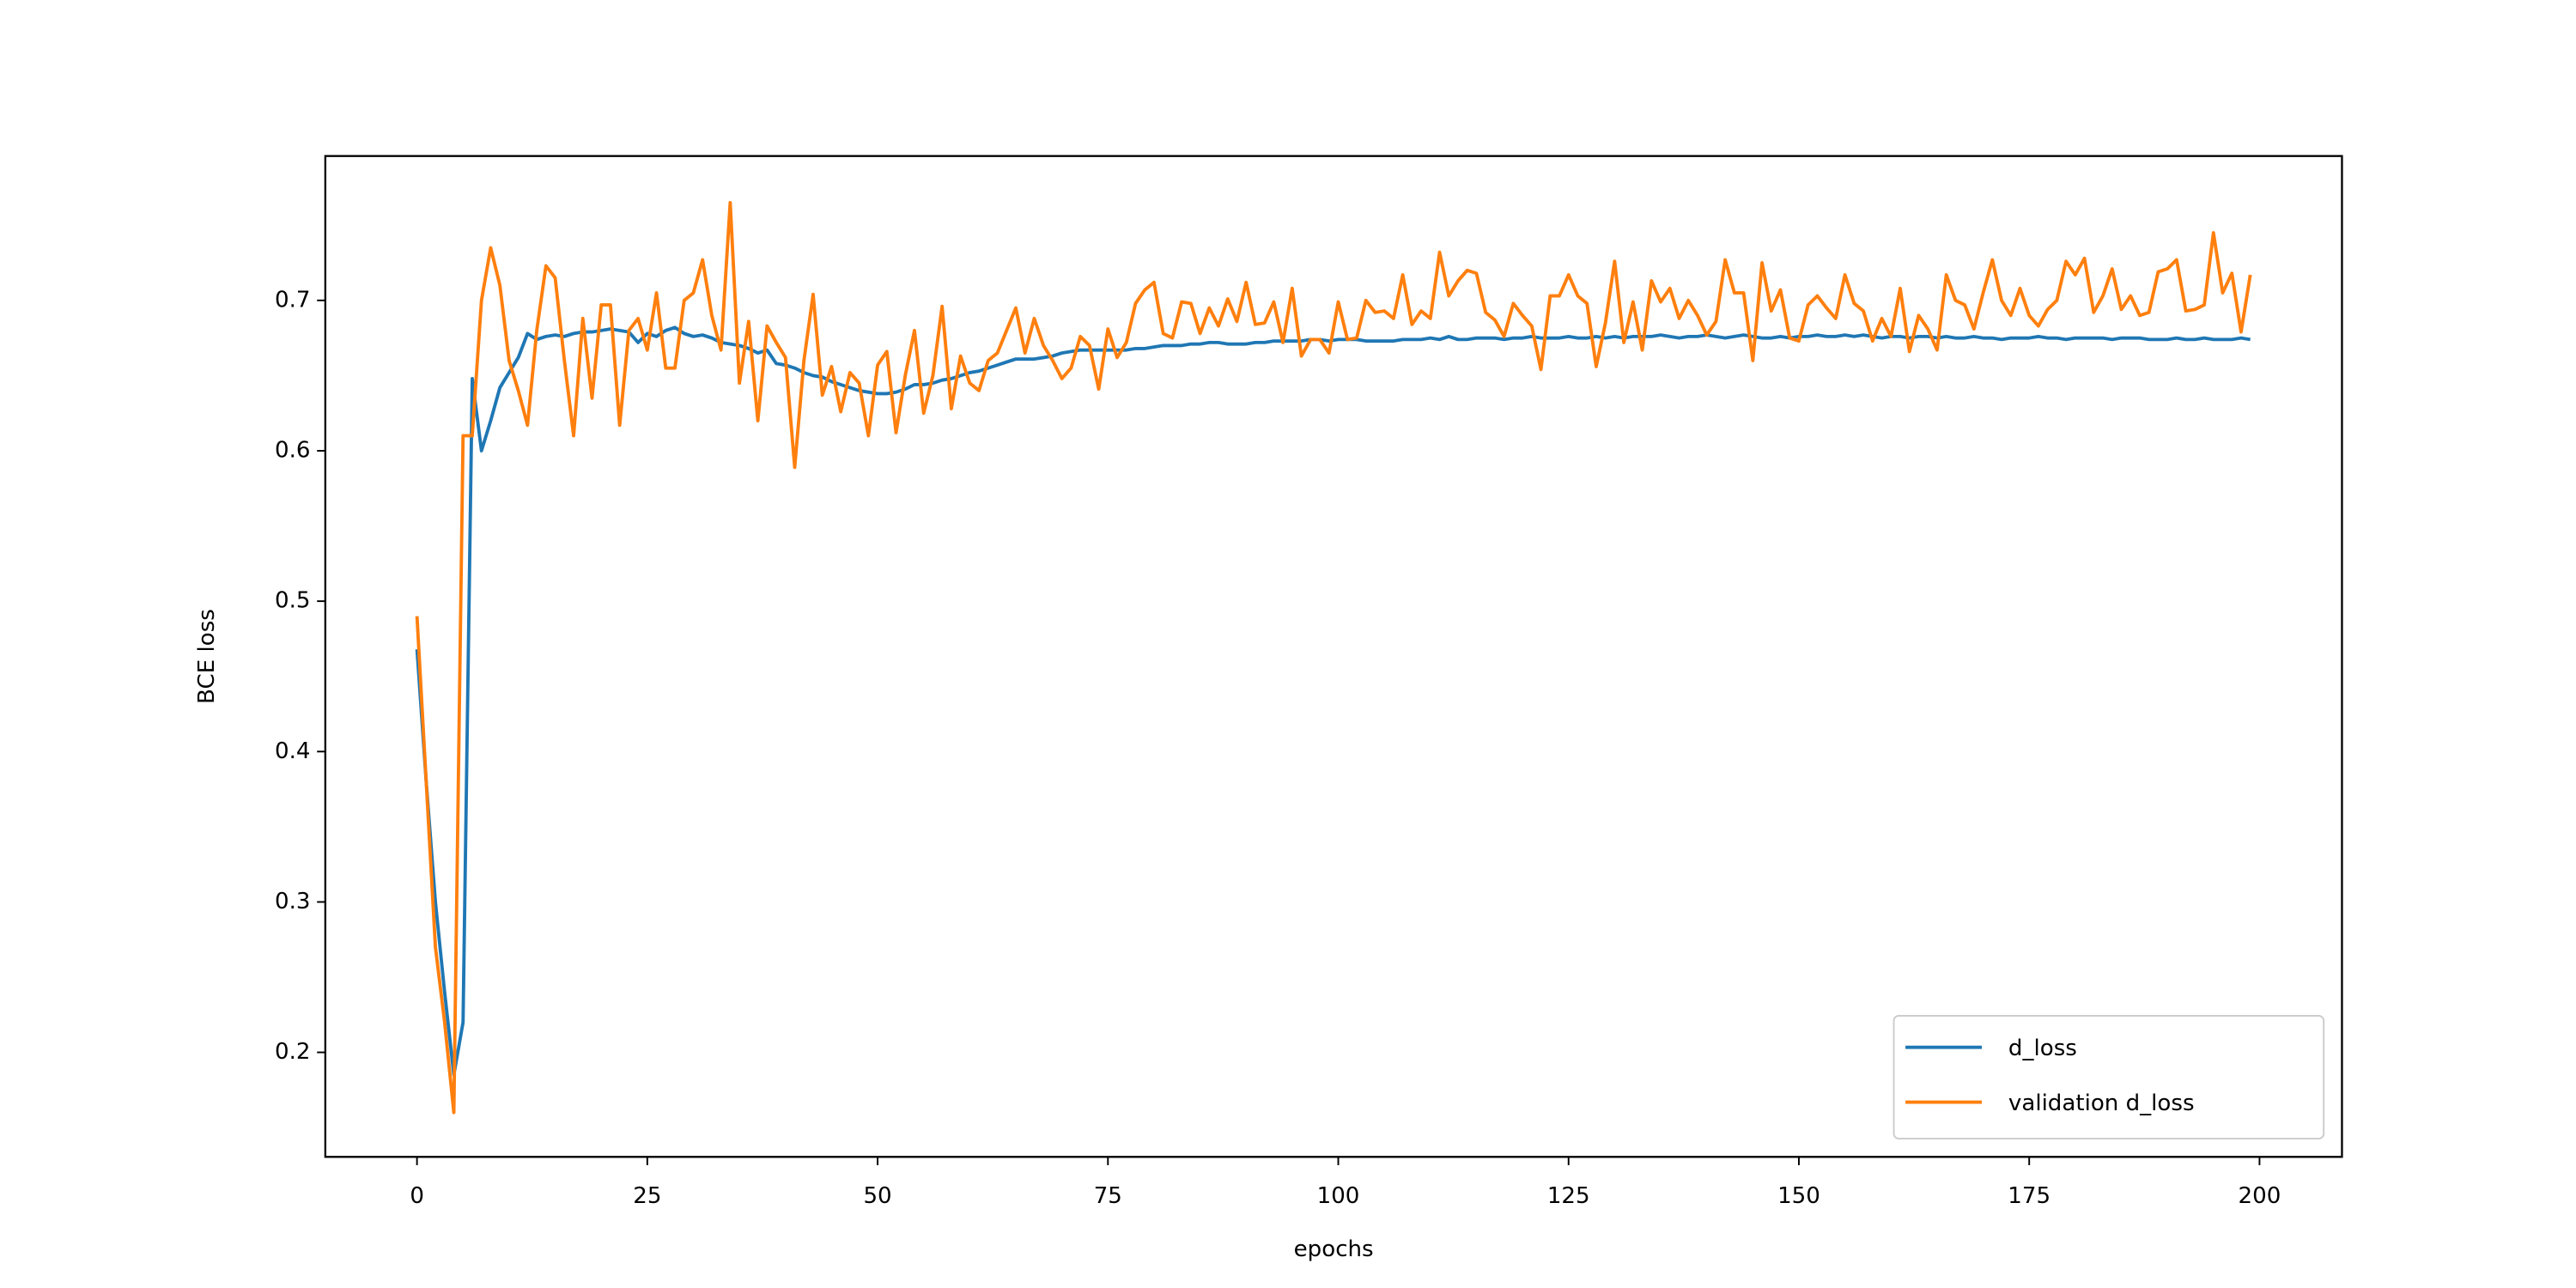 This screenshot has width=2576, height=1288. Describe the element at coordinates (292, 450) in the screenshot. I see `y-tick-label: 0.6` at that location.